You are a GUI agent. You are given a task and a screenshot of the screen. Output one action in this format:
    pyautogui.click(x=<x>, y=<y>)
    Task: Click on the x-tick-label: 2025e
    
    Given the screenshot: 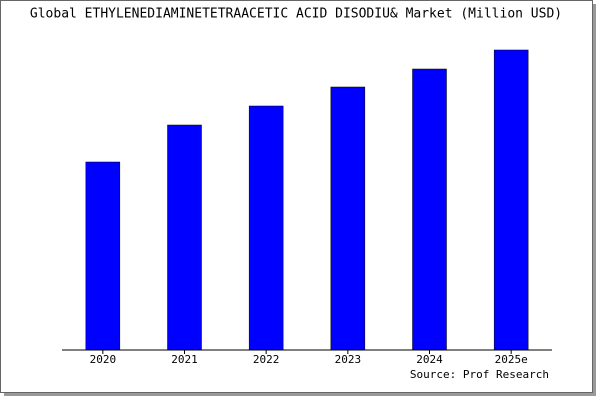 What is the action you would take?
    pyautogui.click(x=511, y=359)
    